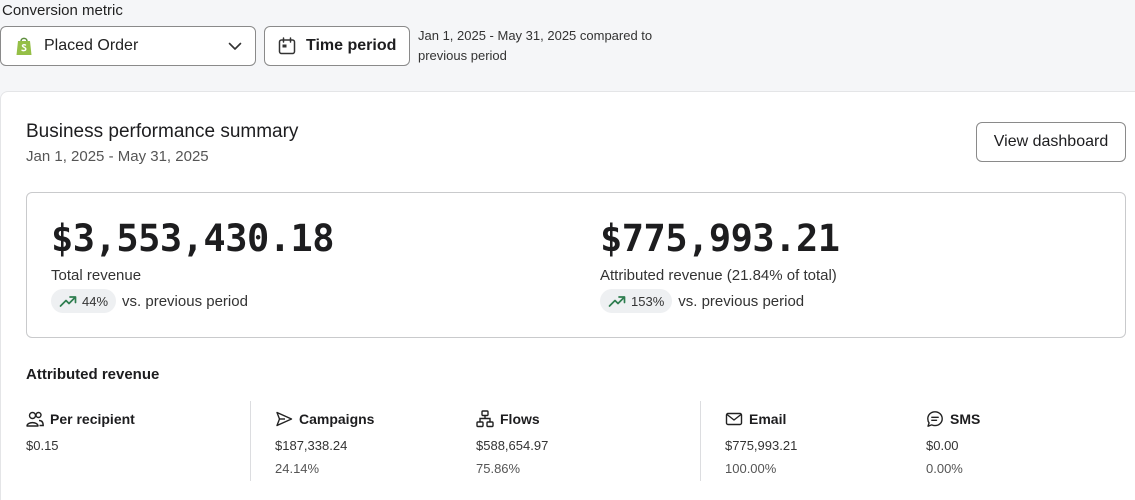  What do you see at coordinates (297, 468) in the screenshot?
I see `column-percent: 24.14%` at bounding box center [297, 468].